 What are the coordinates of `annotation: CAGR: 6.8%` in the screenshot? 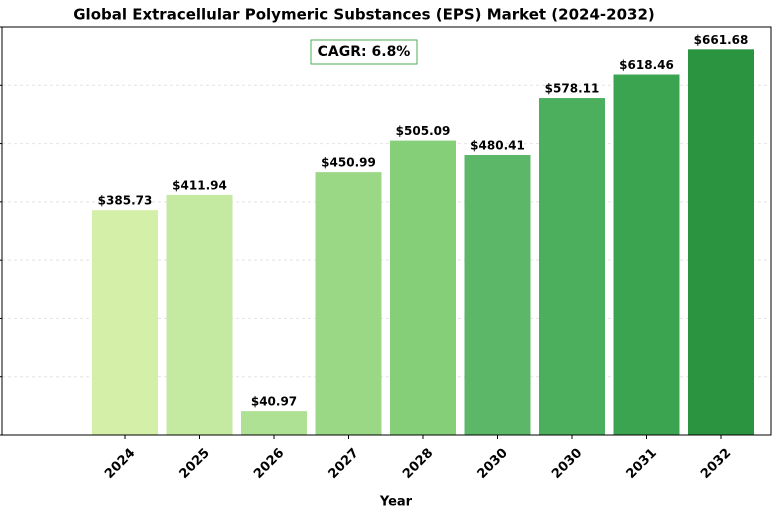 It's located at (364, 52).